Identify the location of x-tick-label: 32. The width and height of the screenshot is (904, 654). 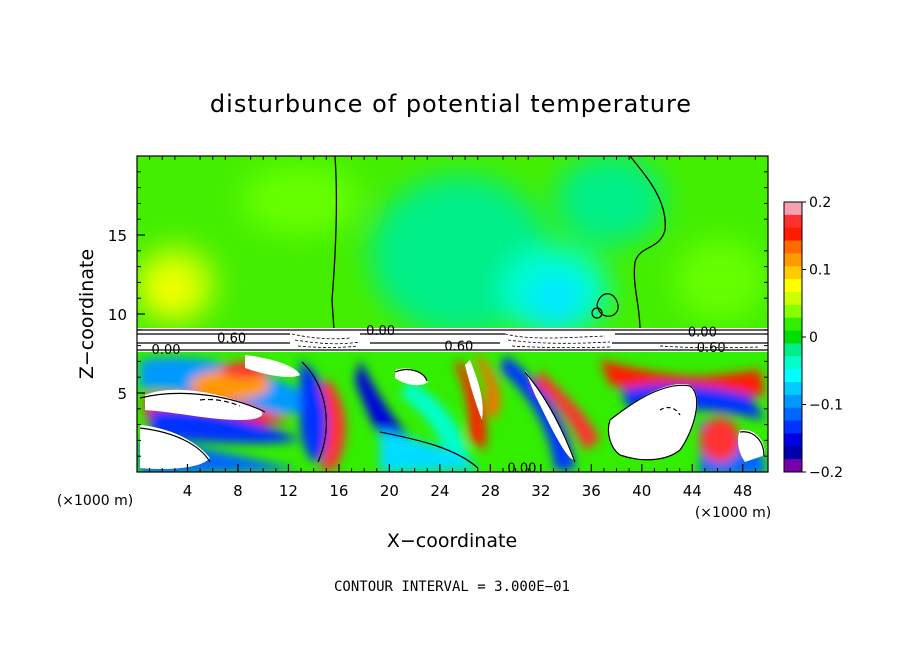
(540, 491).